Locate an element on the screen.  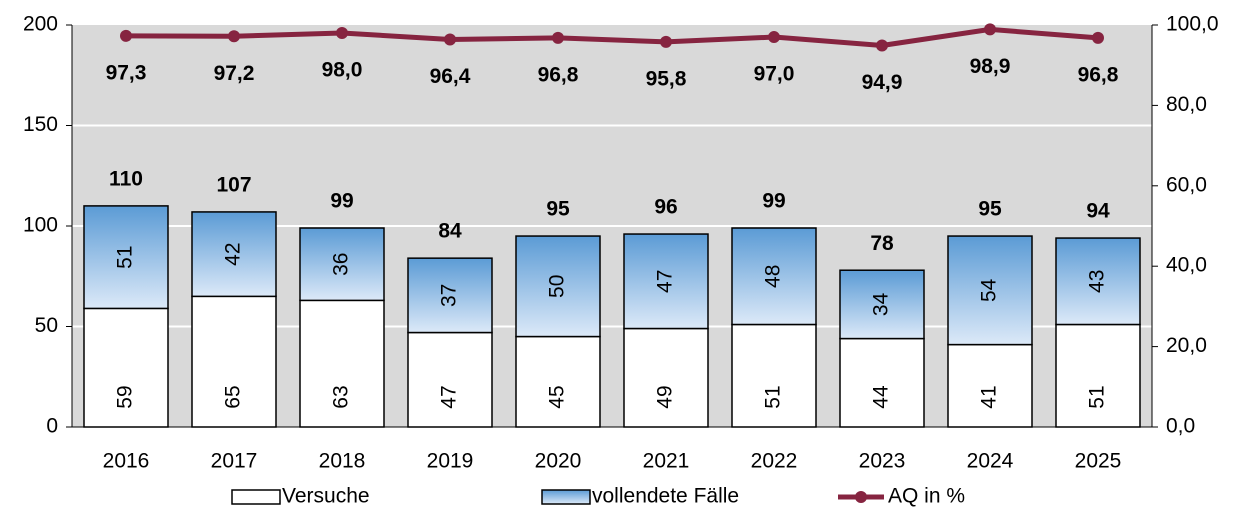
x-tick-label: 2023 is located at coordinates (882, 461).